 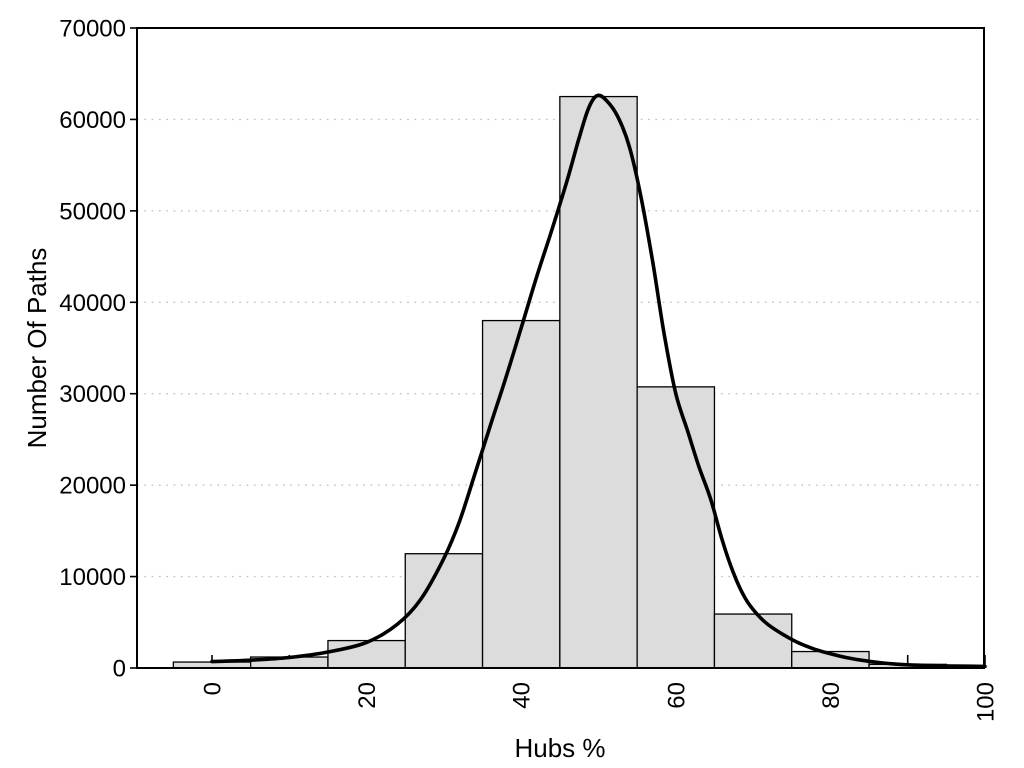 What do you see at coordinates (92, 577) in the screenshot?
I see `y-tick-label-10000: 10000` at bounding box center [92, 577].